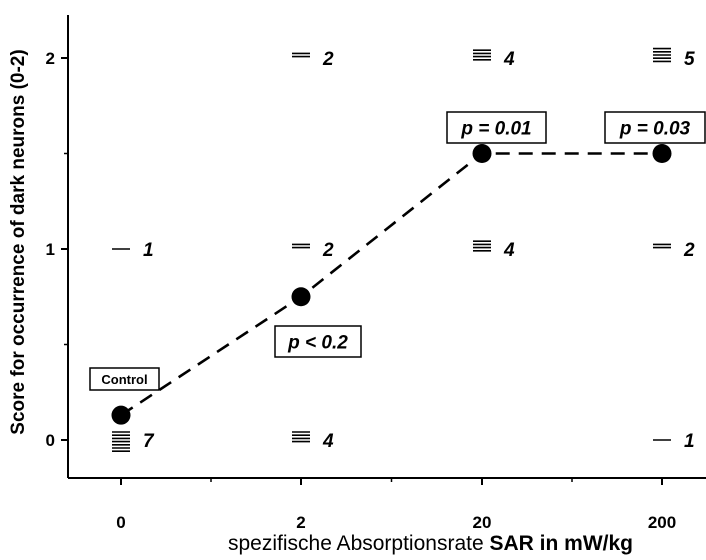  What do you see at coordinates (662, 522) in the screenshot?
I see `x-tick-label: 200` at bounding box center [662, 522].